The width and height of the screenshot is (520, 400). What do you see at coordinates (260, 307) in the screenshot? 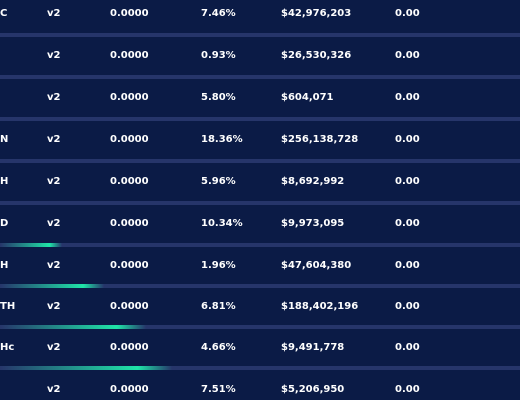
I see `table-row: TH v2 0.0000 6.81% $188,402,196 0.00` at bounding box center [260, 307].